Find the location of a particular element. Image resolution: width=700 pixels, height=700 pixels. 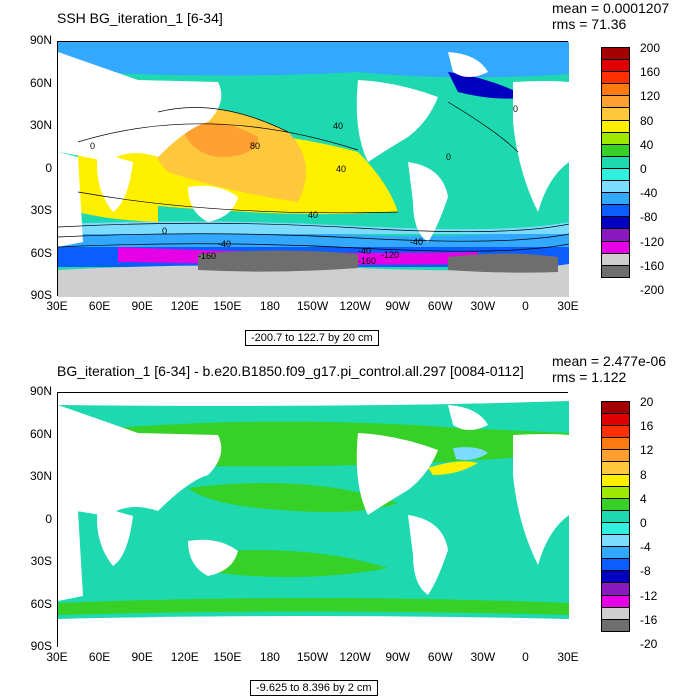

map-title: SSH BG_iteration_1 [6-34] is located at coordinates (140, 18).